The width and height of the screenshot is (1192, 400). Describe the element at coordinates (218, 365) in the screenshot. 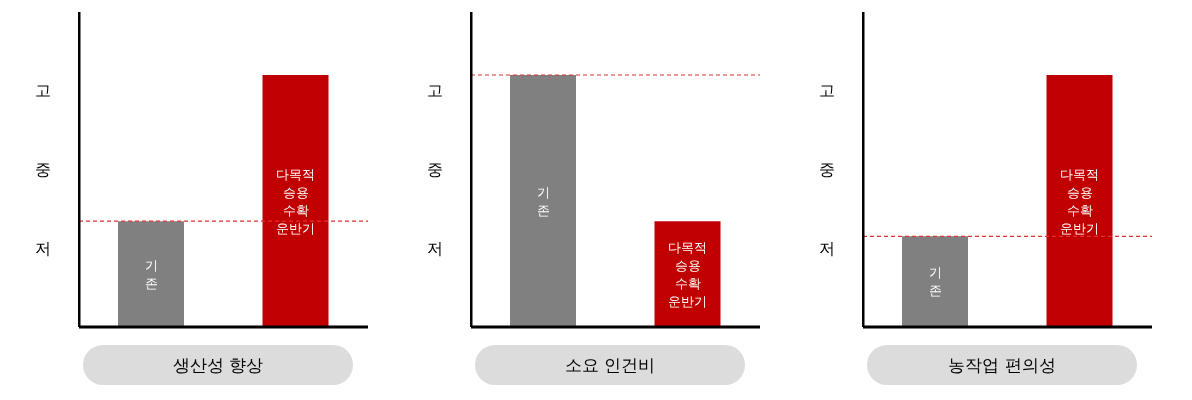

I see `text: 생산성 향상` at that location.